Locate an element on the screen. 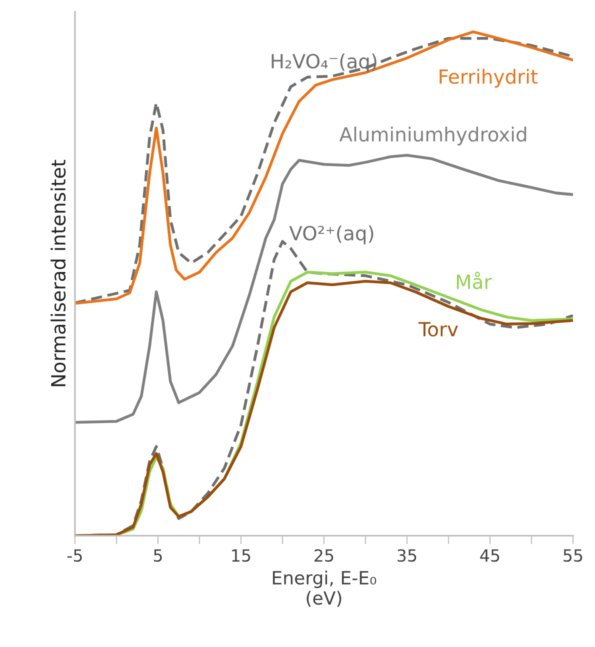 The height and width of the screenshot is (647, 595). series-label: Ferrihydrit is located at coordinates (489, 78).